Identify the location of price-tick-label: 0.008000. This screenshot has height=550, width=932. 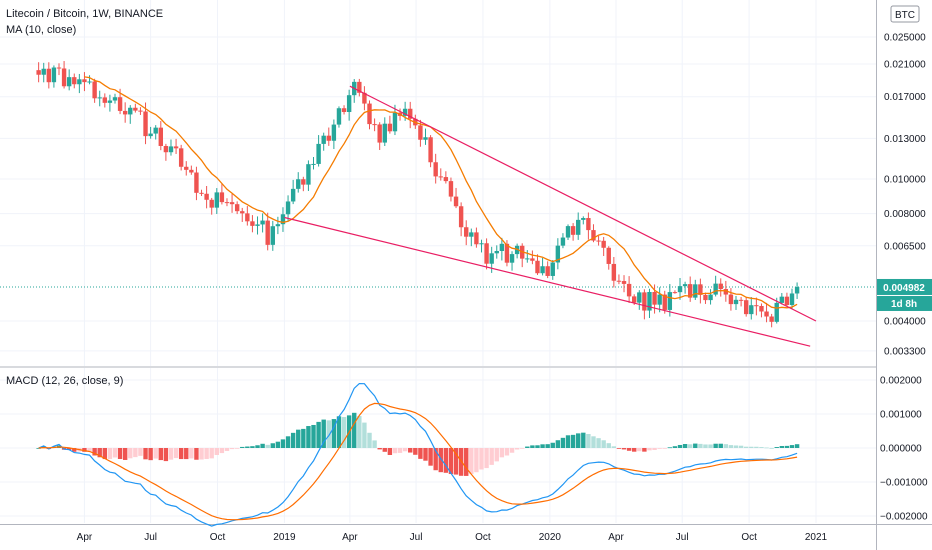
(905, 214).